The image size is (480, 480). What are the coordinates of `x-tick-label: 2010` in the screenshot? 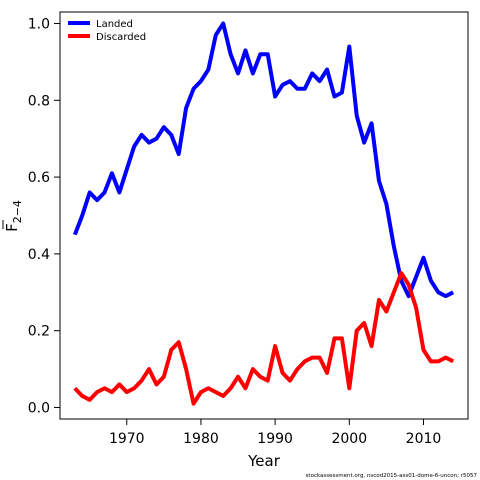 It's located at (424, 439).